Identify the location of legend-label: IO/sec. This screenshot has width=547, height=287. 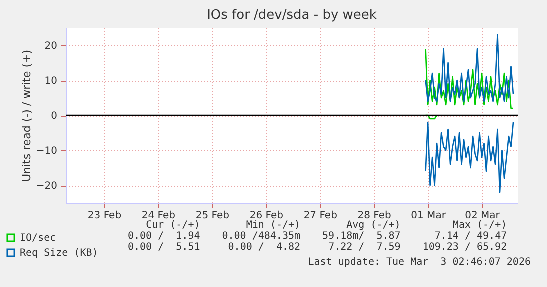
(38, 238).